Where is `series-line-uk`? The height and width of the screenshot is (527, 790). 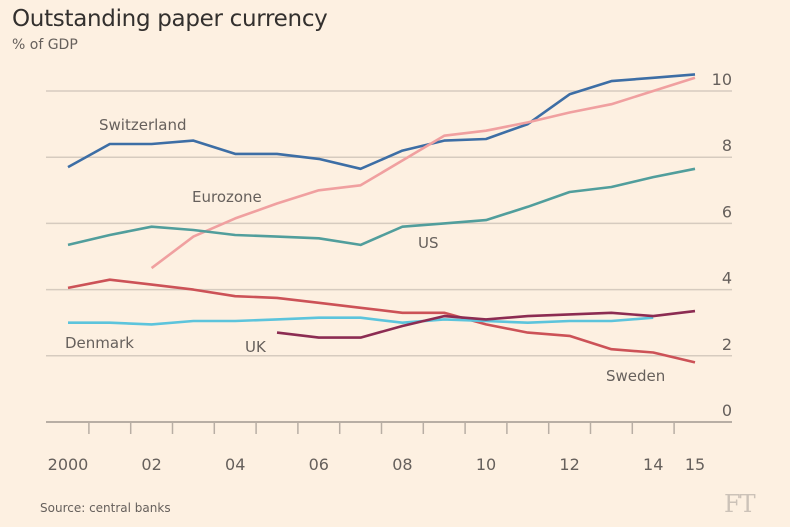 series-line-uk is located at coordinates (486, 324).